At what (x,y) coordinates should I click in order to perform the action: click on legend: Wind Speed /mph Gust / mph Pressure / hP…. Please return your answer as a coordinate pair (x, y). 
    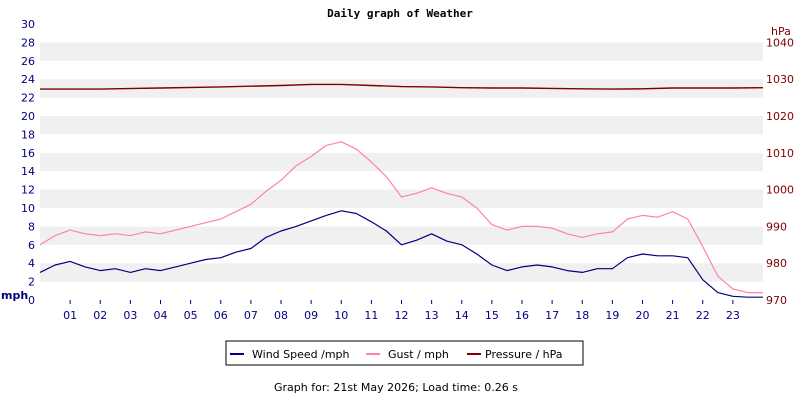
    Looking at the image, I should click on (404, 353).